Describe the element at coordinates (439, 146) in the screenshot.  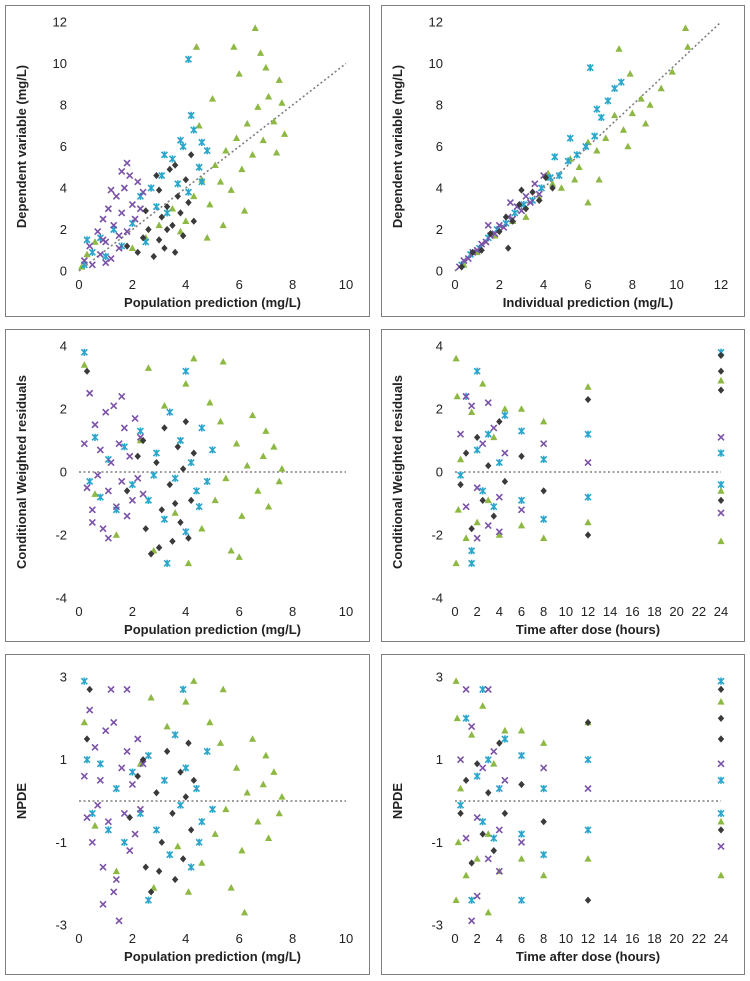
I see `y-tick-label: 6` at that location.